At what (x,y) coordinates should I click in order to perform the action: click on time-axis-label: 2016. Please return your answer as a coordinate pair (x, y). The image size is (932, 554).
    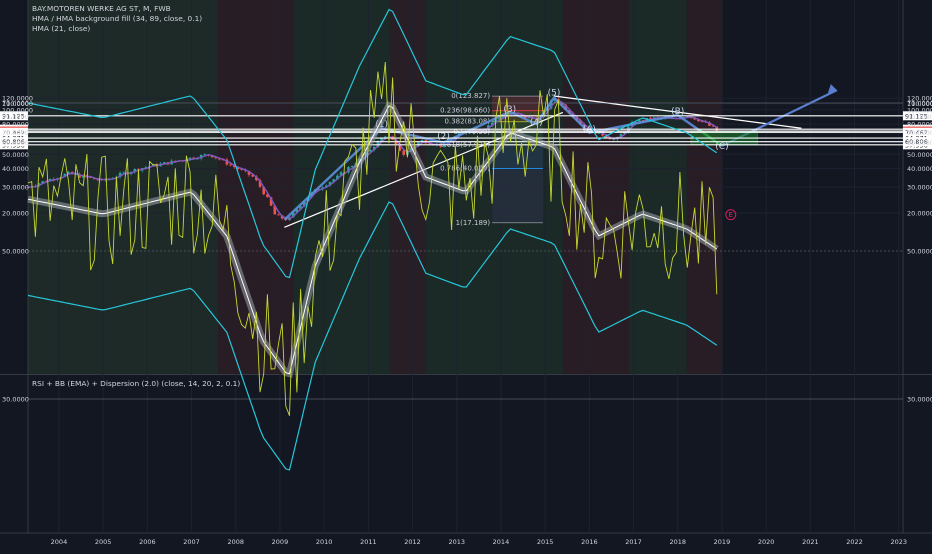
    Looking at the image, I should click on (589, 542).